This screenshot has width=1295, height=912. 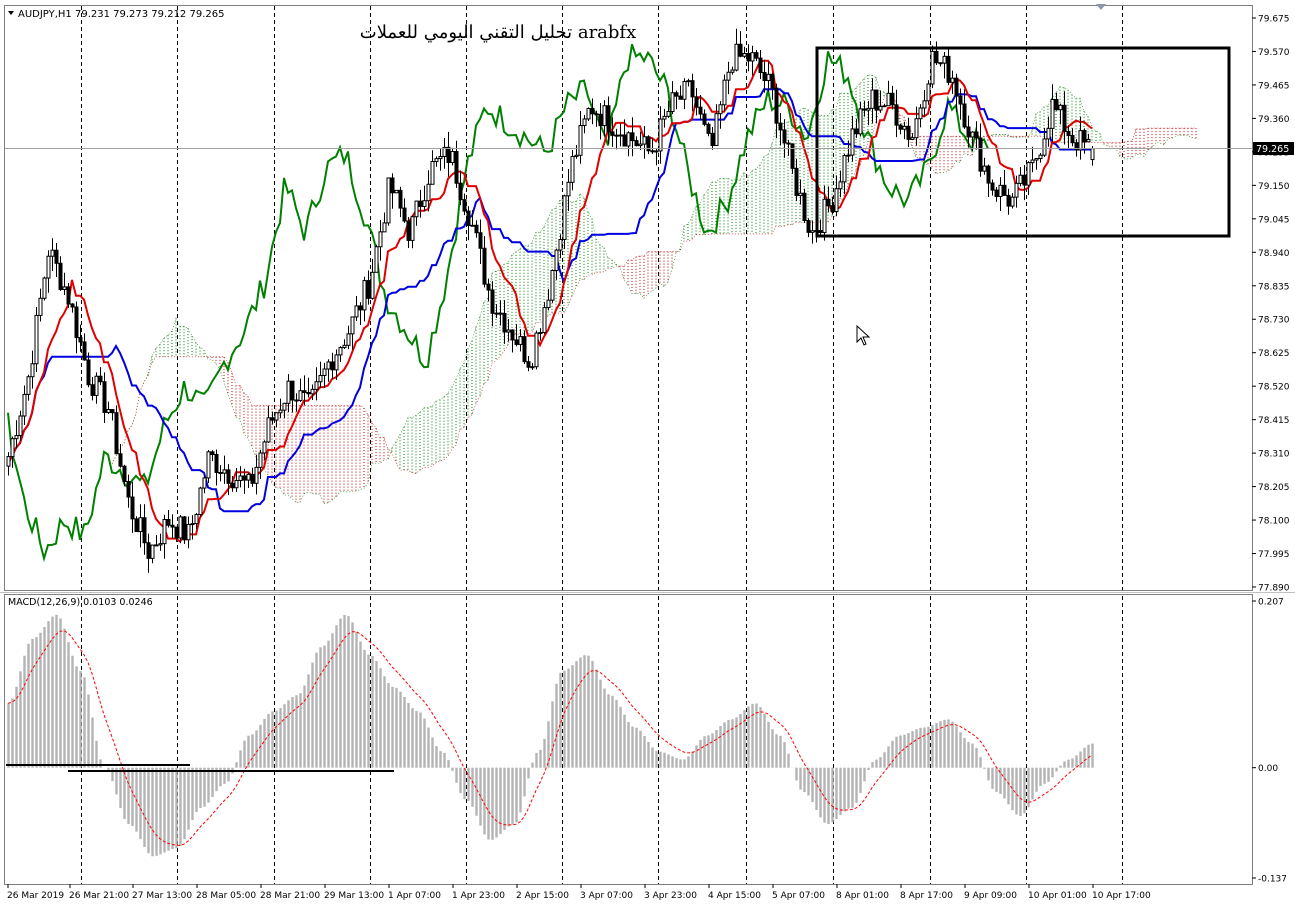 What do you see at coordinates (1274, 53) in the screenshot?
I see `price-tick-label: 79.570` at bounding box center [1274, 53].